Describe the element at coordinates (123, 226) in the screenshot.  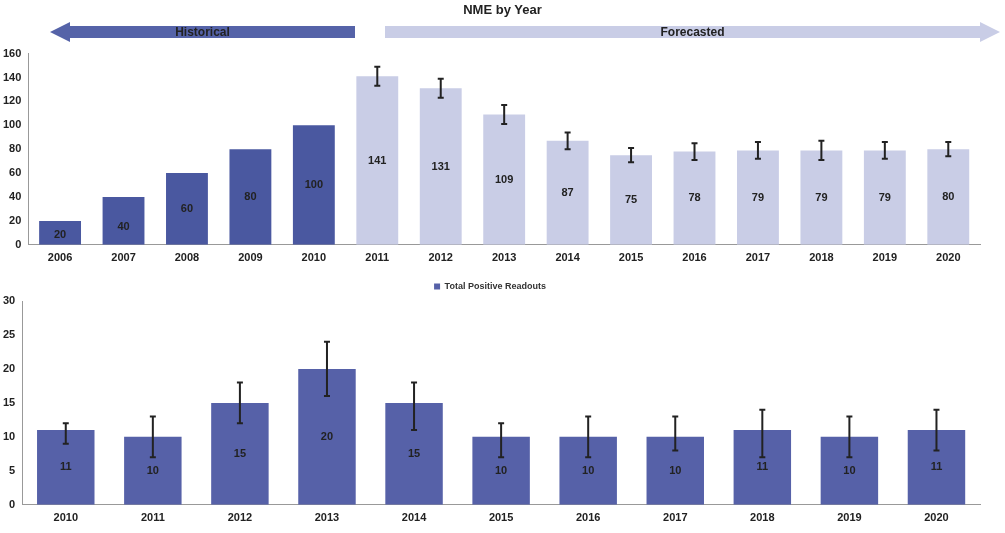
I see `data-label: 40` at that location.